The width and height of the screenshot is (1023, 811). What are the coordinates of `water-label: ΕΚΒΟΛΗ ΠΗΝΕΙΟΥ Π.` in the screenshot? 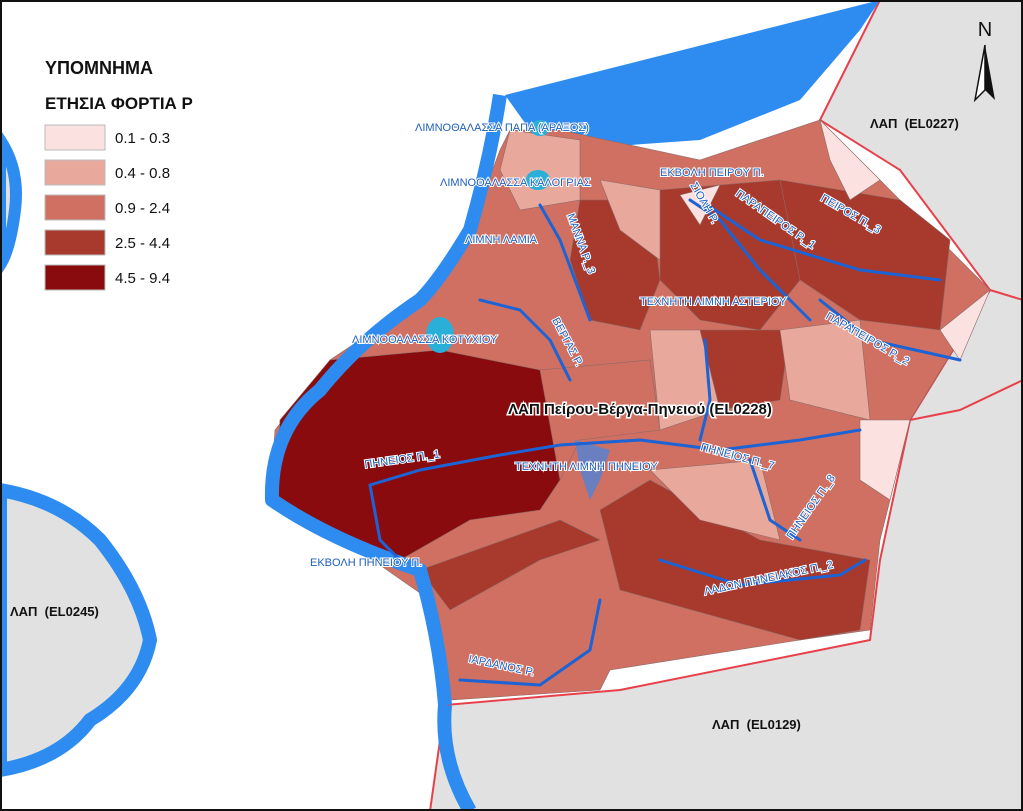 It's located at (366, 563).